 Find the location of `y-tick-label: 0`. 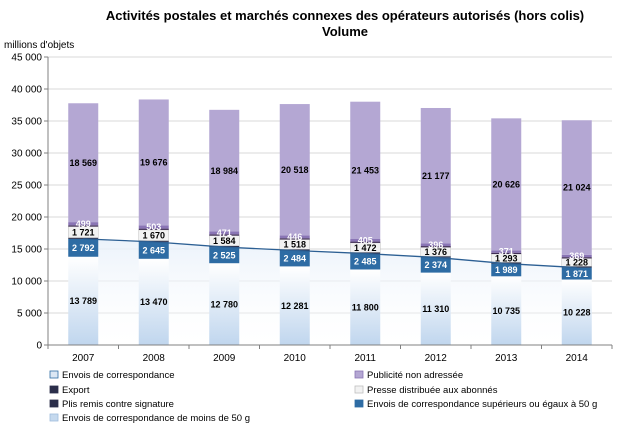

y-tick-label: 0 is located at coordinates (39, 346).